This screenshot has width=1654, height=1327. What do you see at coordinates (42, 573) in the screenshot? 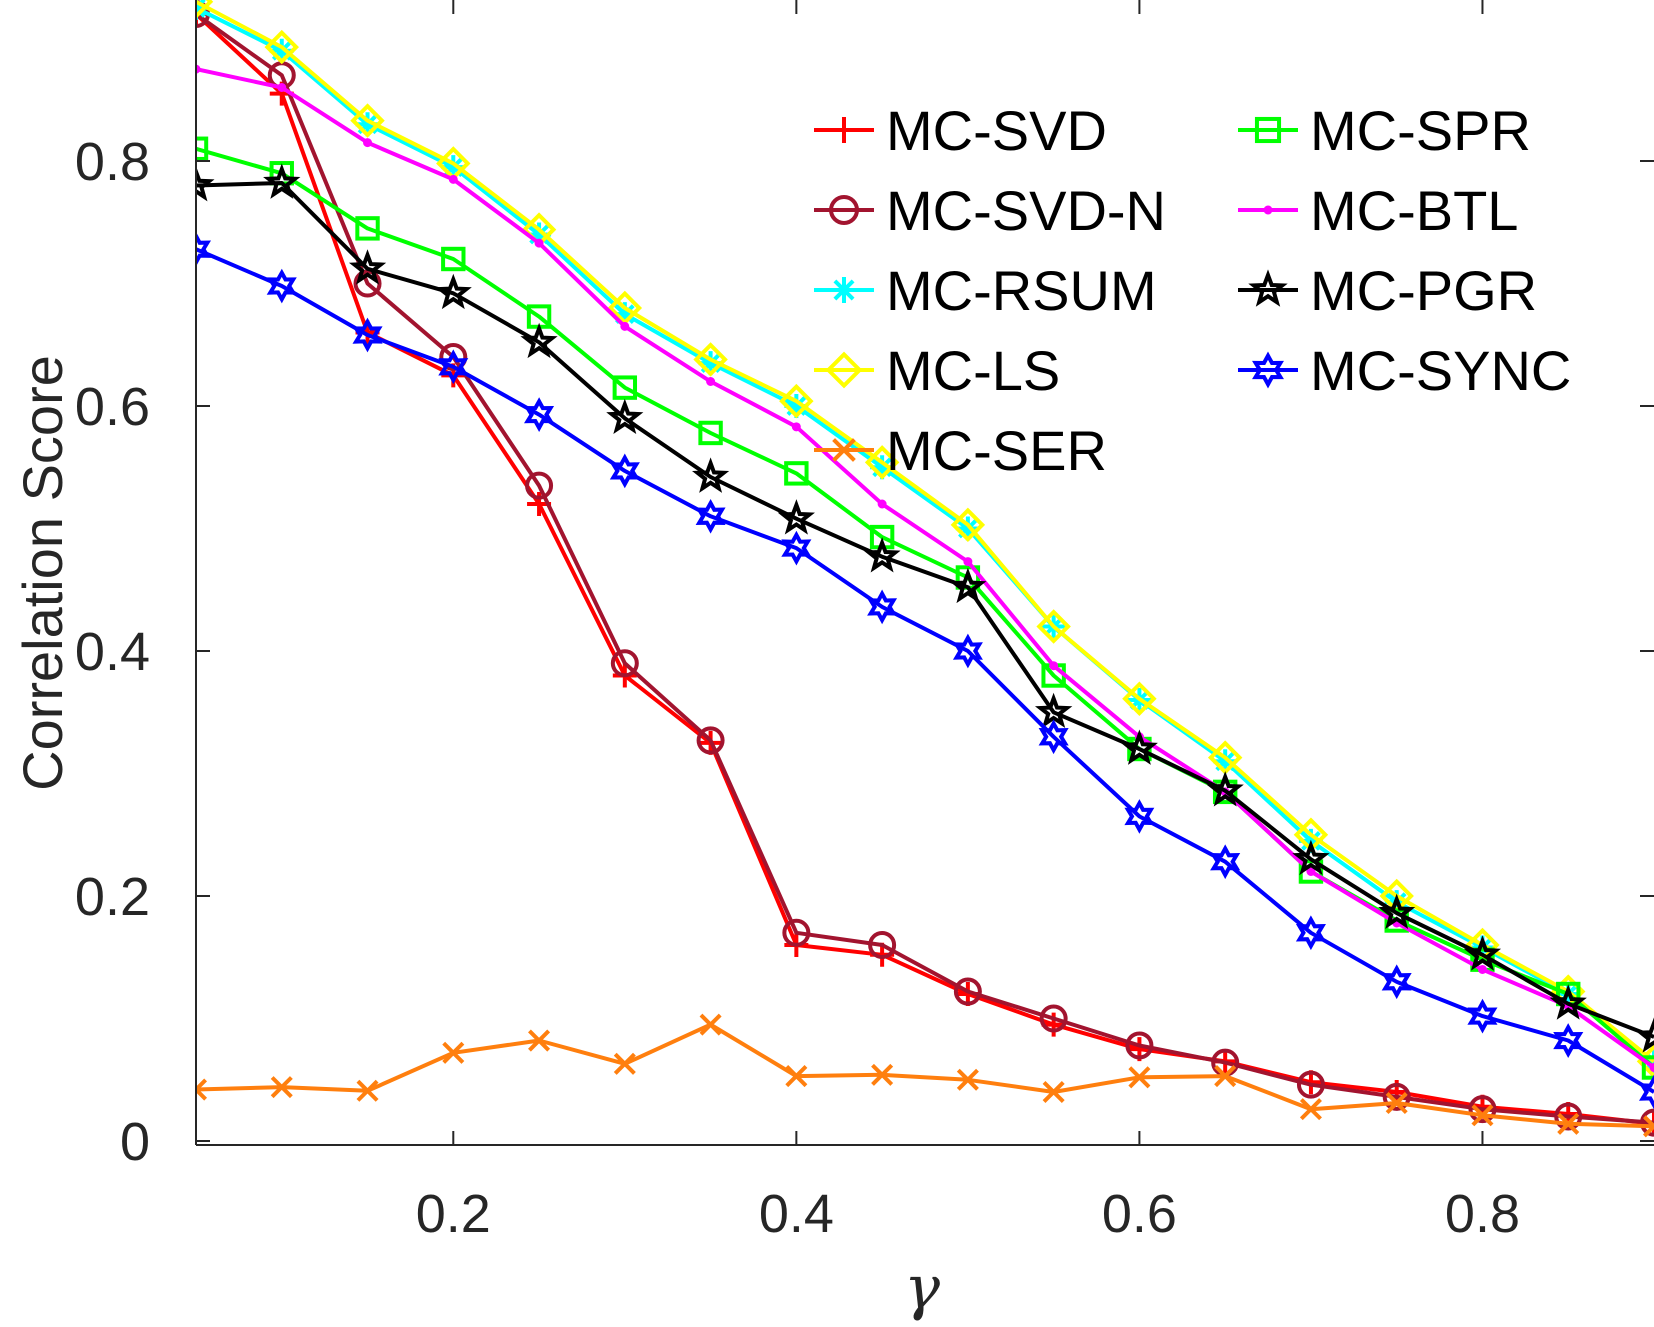
I see `y-axis-label: Correlation Score` at bounding box center [42, 573].